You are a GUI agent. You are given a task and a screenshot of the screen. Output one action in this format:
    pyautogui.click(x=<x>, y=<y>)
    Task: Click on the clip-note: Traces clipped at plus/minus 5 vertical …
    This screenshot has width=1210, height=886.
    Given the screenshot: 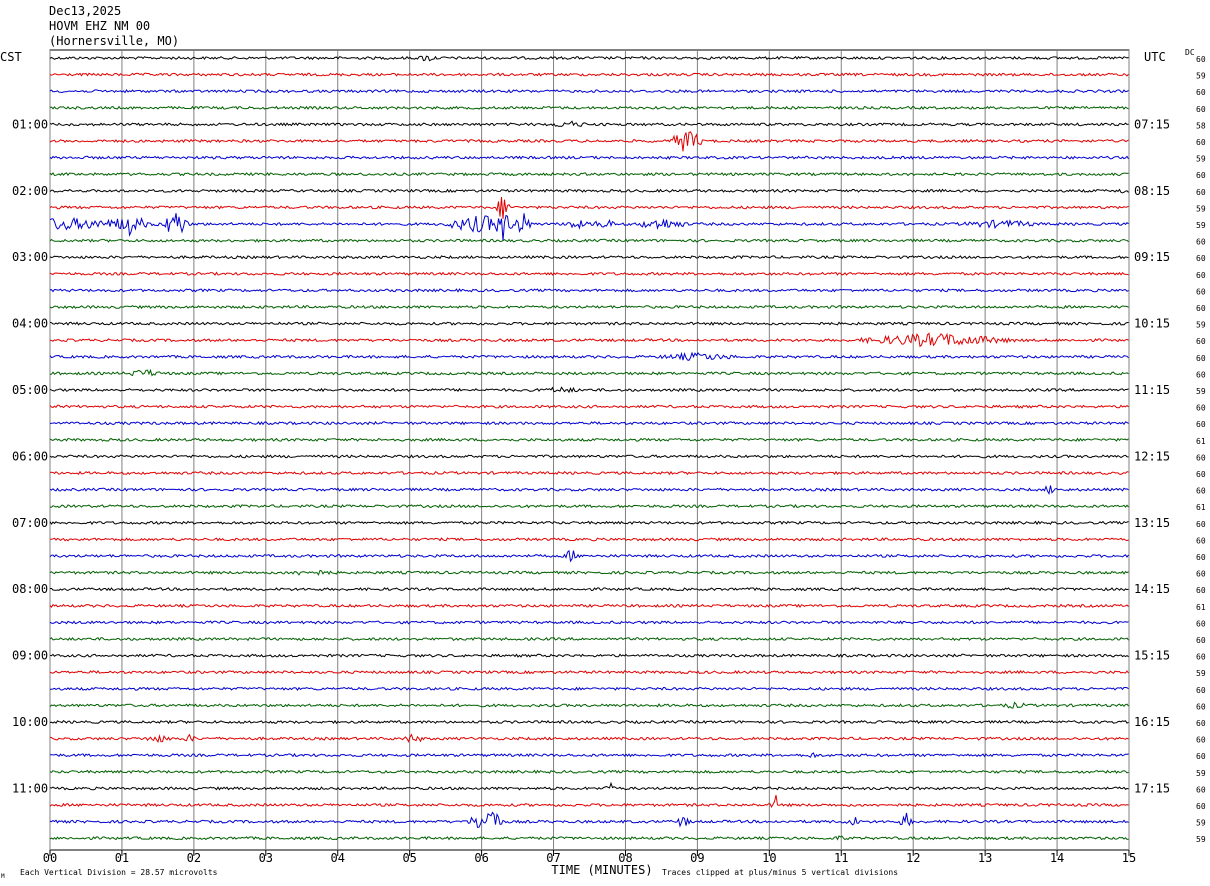 What is the action you would take?
    pyautogui.click(x=780, y=872)
    